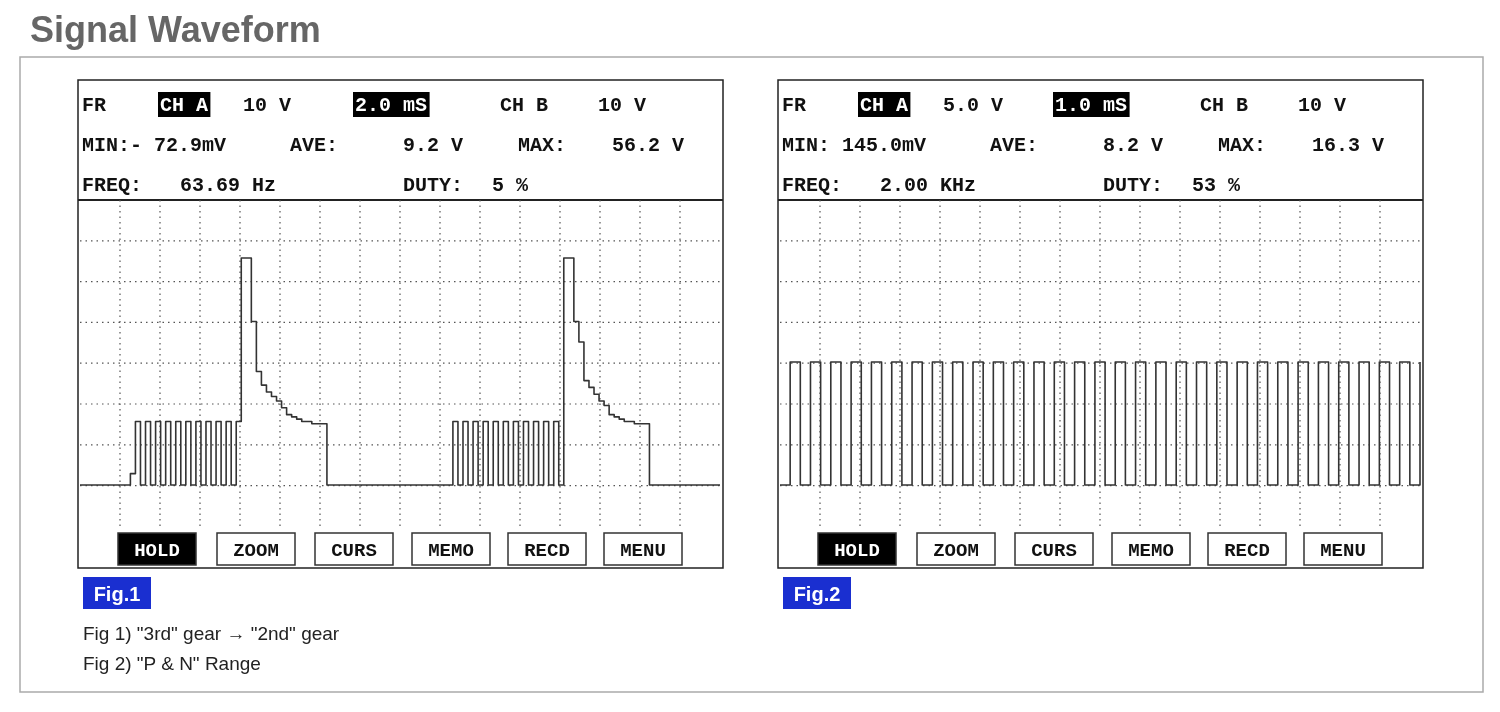 This screenshot has height=712, width=1500. I want to click on text: MIN: 145.0mV, so click(854, 145).